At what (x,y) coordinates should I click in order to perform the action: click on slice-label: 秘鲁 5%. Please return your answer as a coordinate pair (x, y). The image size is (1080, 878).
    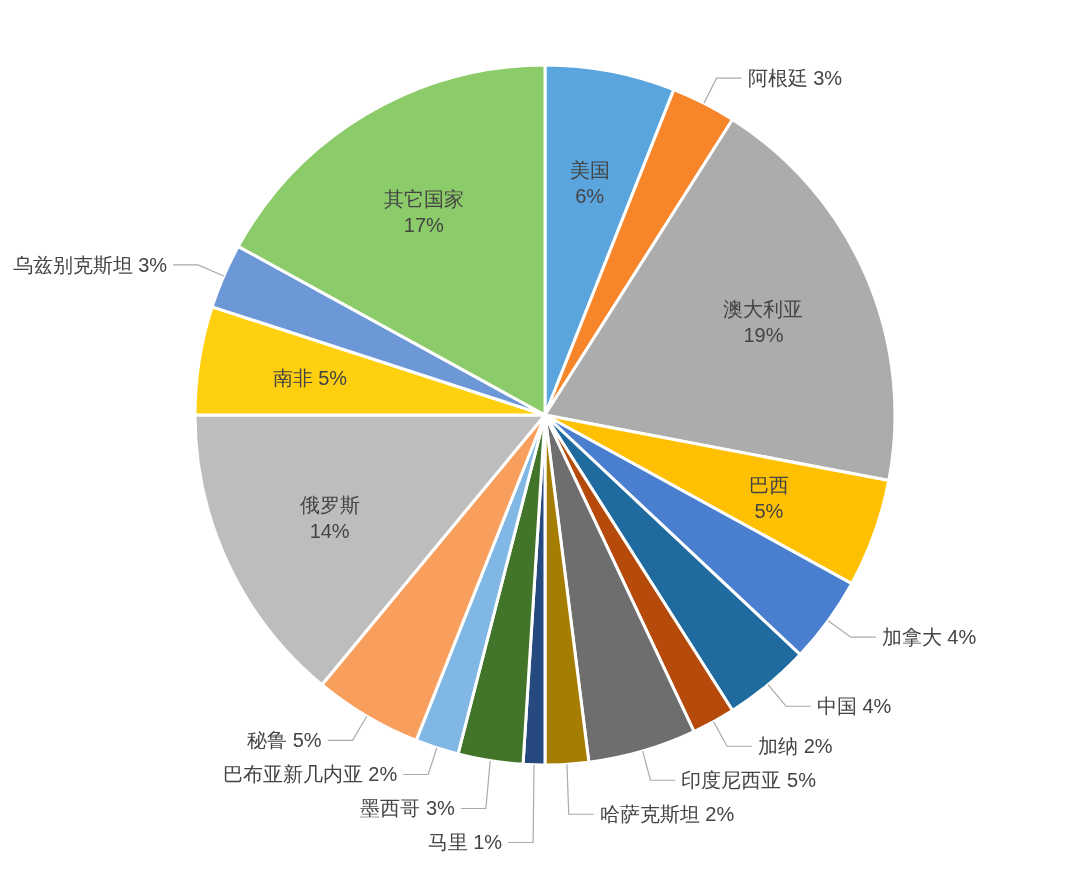
    Looking at the image, I should click on (284, 740).